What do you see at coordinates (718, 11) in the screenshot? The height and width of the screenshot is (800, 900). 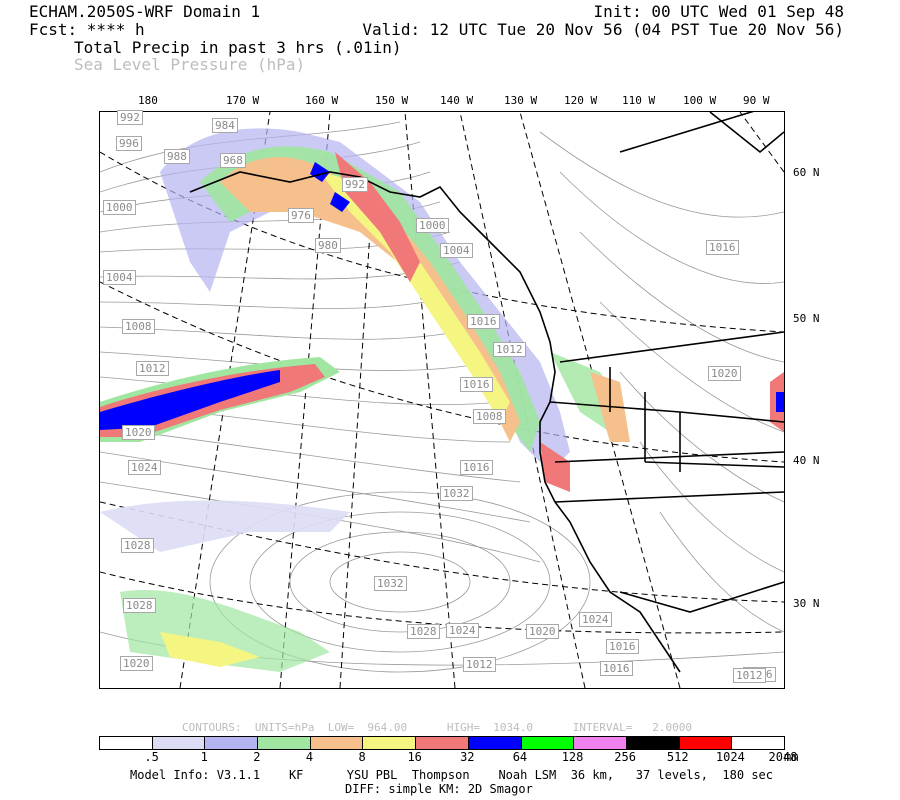 I see `init-time: Init: 00 UTC Wed 01 Sep 48` at bounding box center [718, 11].